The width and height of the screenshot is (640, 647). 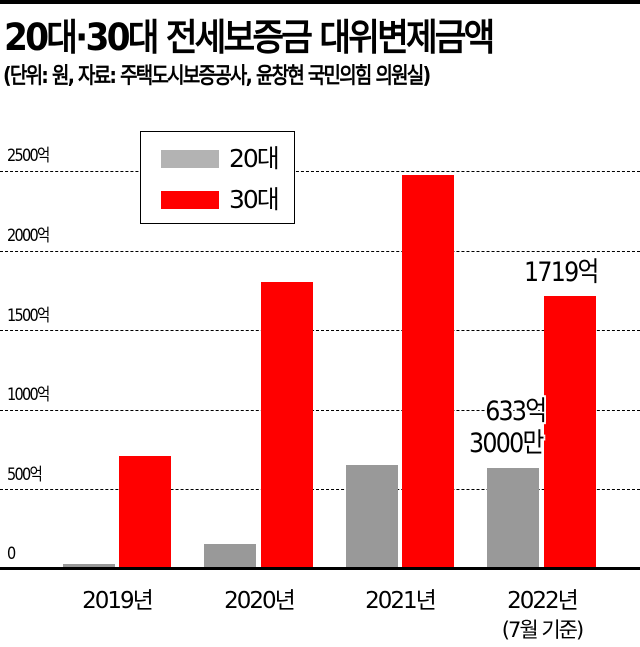 What do you see at coordinates (254, 158) in the screenshot?
I see `legend-label-20s: 20대` at bounding box center [254, 158].